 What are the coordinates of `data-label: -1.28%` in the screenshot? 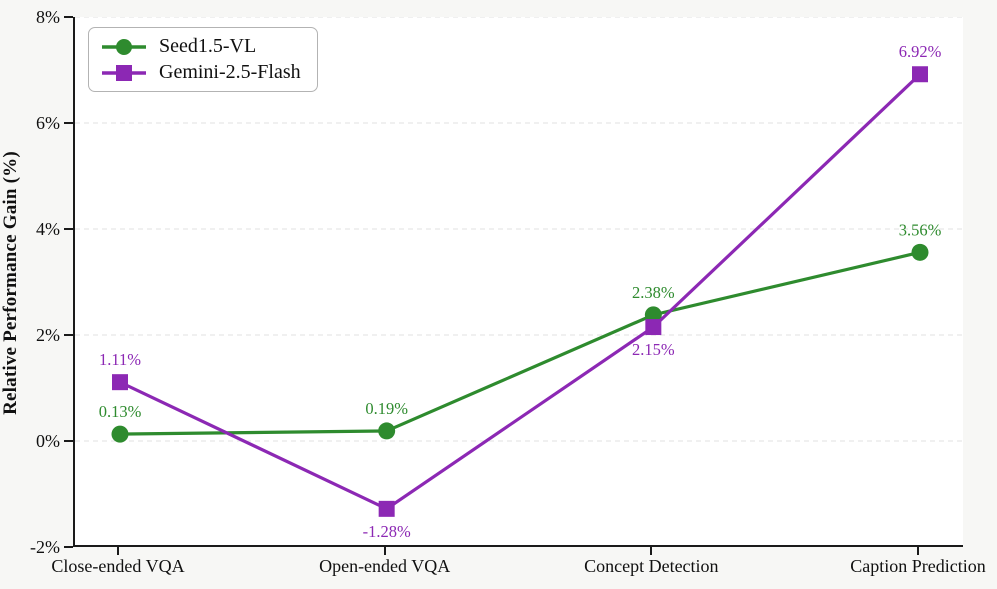 It's located at (387, 531).